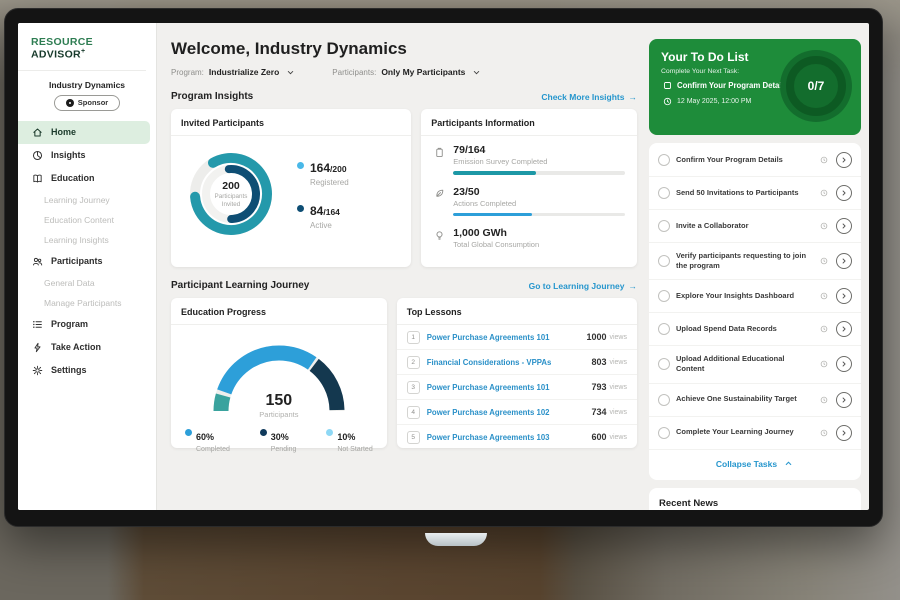 Image resolution: width=900 pixels, height=600 pixels. What do you see at coordinates (207, 440) in the screenshot?
I see `legend-completed: 60% Completed` at bounding box center [207, 440].